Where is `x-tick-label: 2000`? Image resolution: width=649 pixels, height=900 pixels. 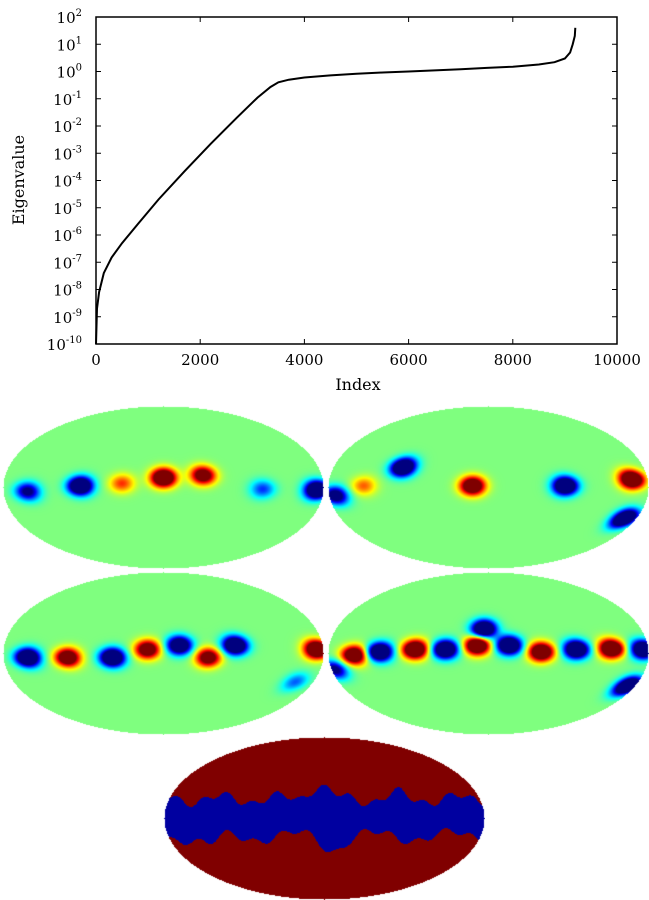
x-tick-label: 2000 is located at coordinates (200, 360).